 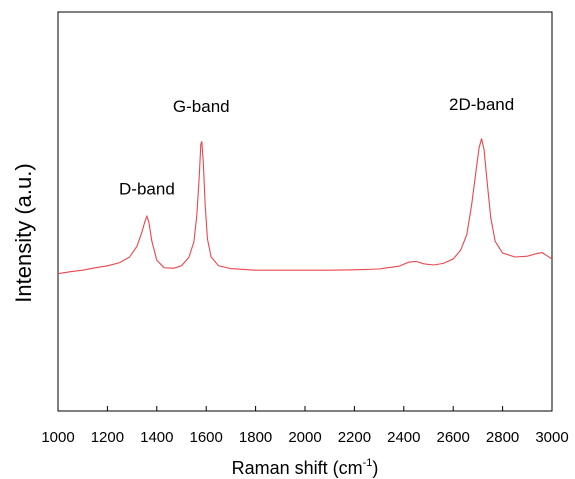 I want to click on x-tick-label: 2200, so click(x=354, y=437).